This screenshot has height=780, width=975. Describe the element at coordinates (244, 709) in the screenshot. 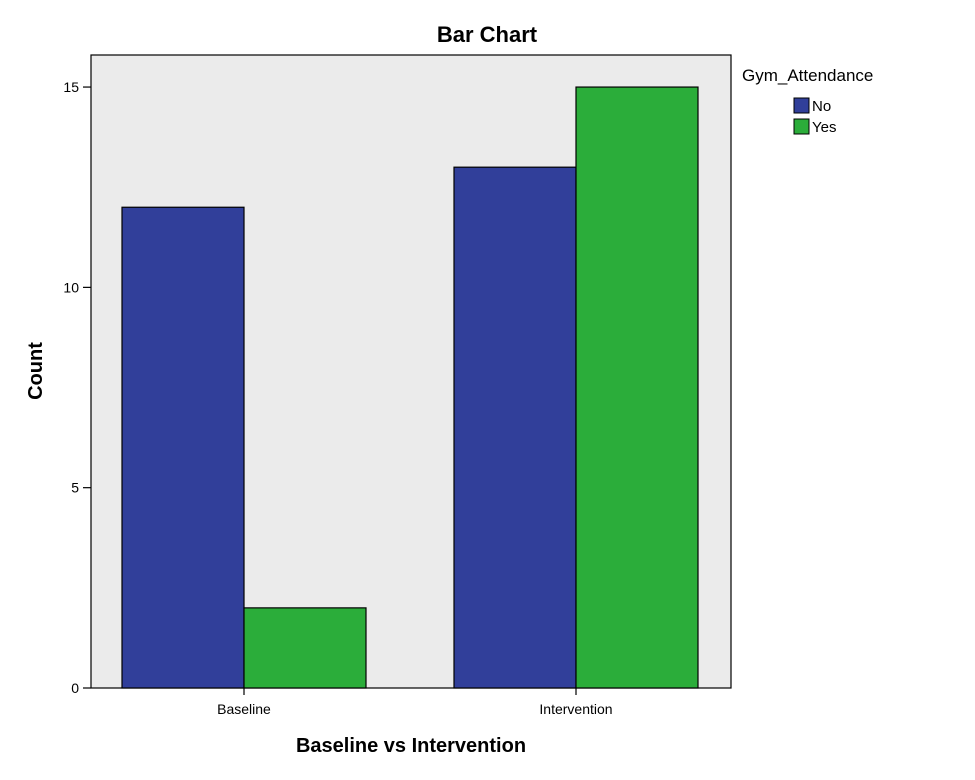

I see `x-tick-label: Baseline` at that location.